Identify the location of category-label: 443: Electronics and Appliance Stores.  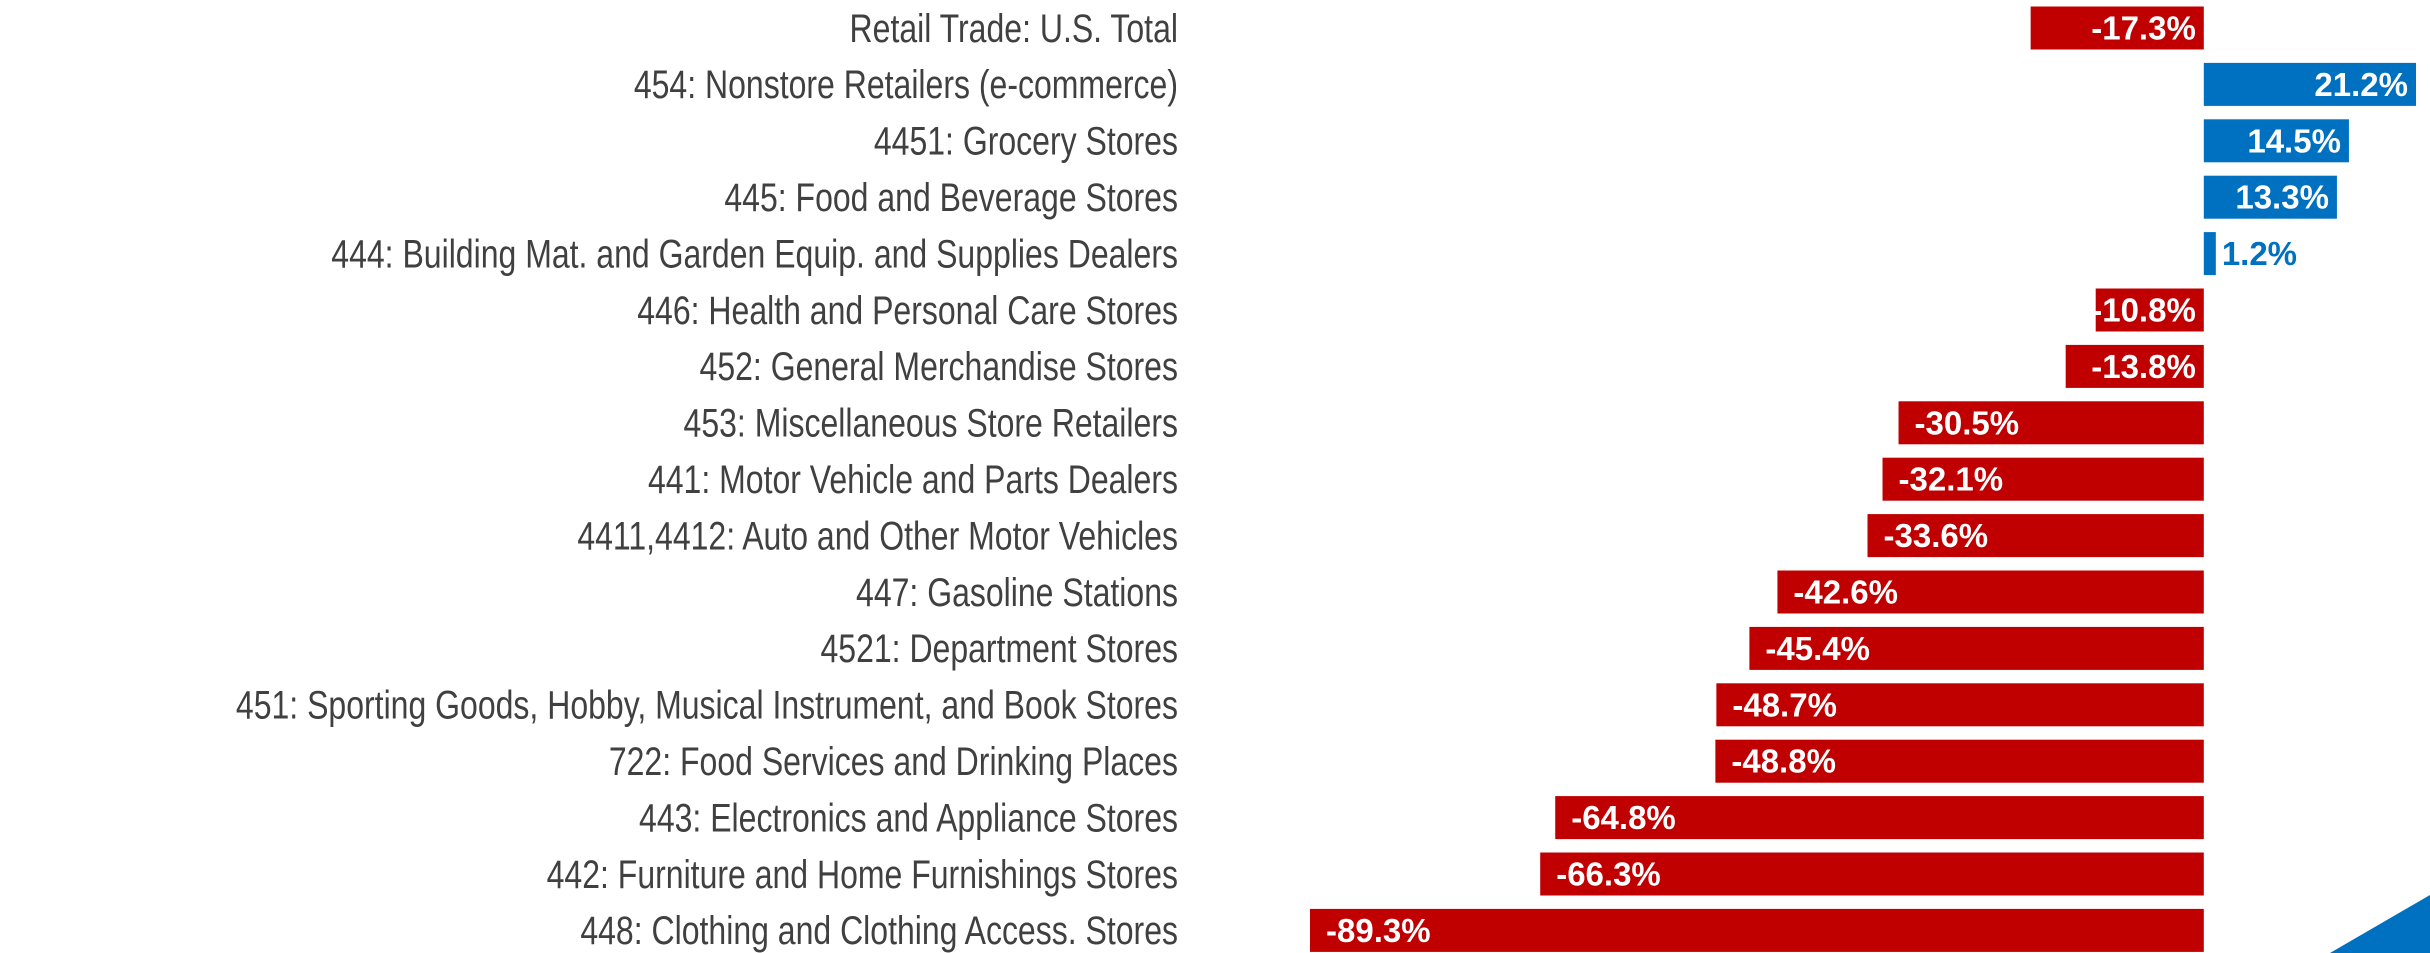
(908, 817).